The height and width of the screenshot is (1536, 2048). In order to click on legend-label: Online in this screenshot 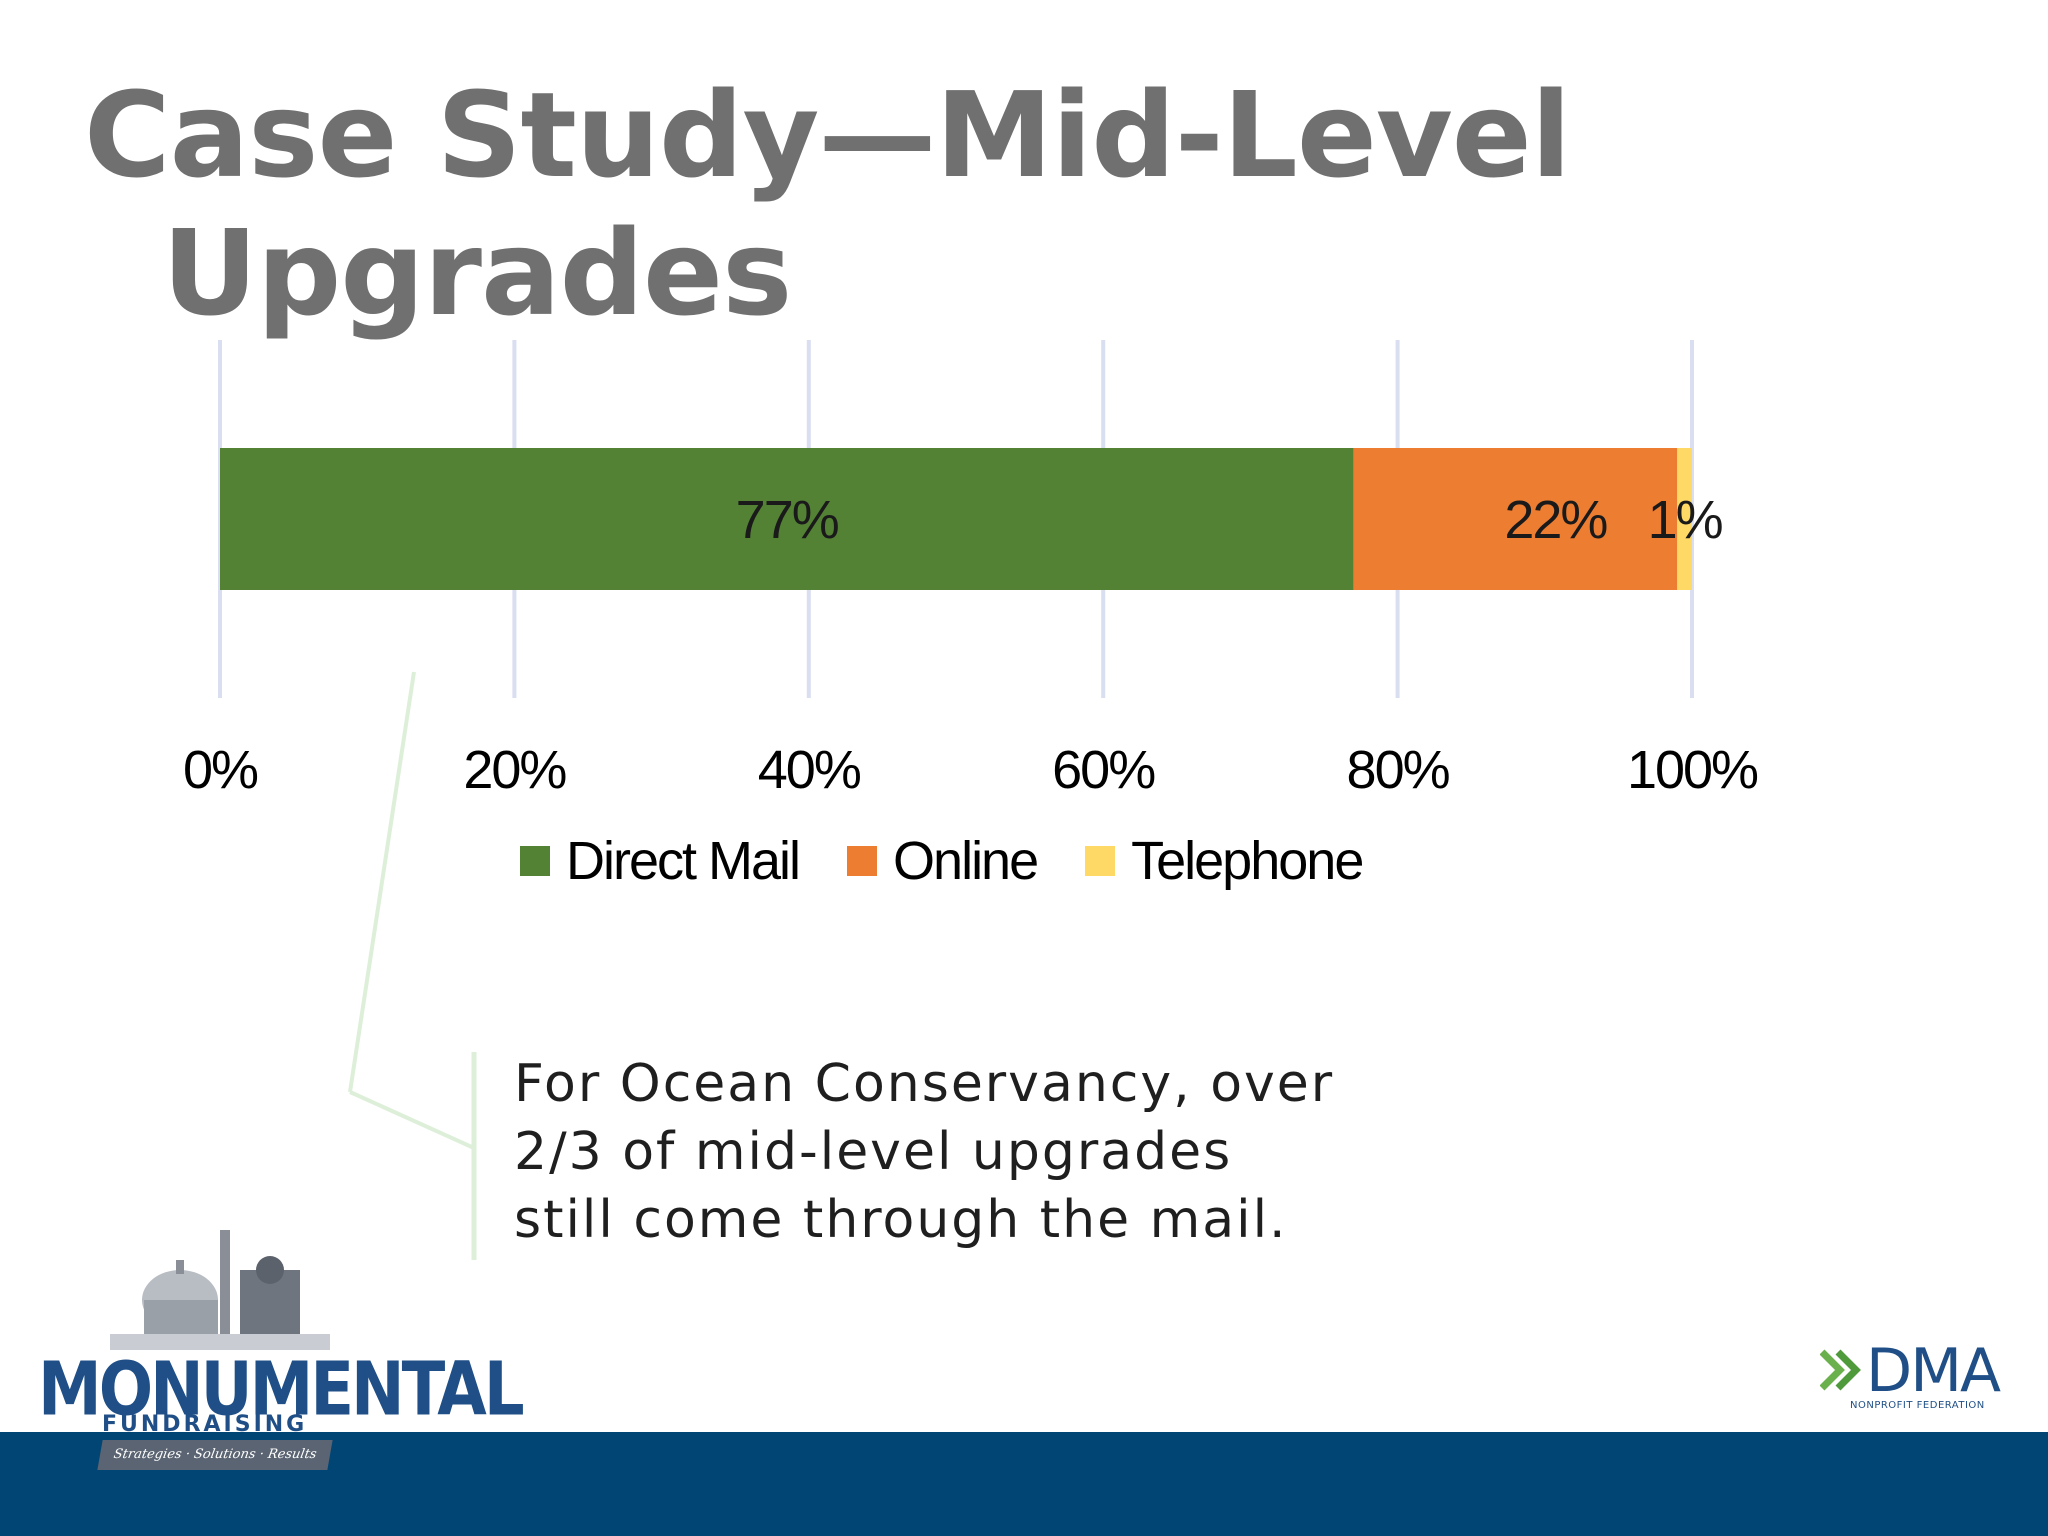, I will do `click(966, 861)`.